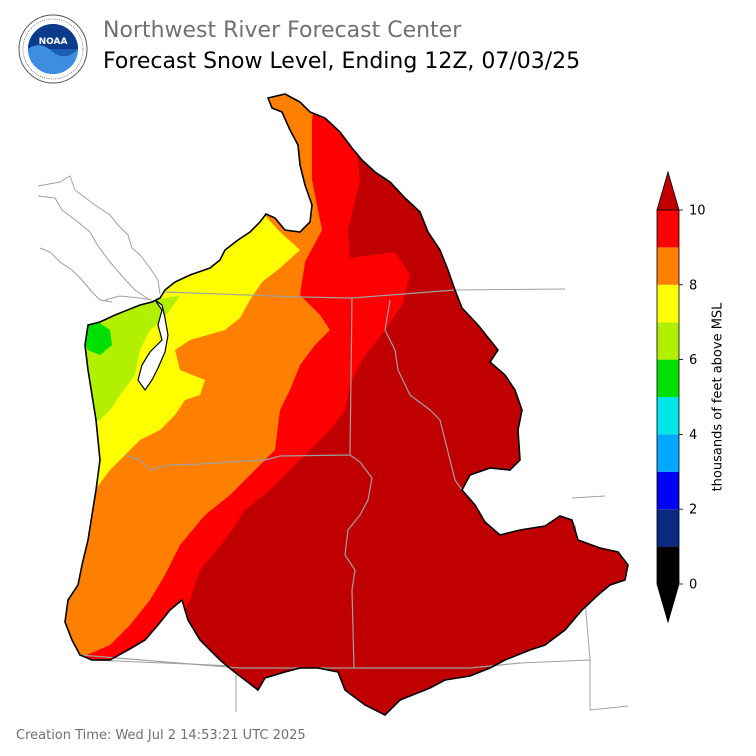  Describe the element at coordinates (681, 397) in the screenshot. I see `colorbar: 0 2 4 6 8 10` at that location.